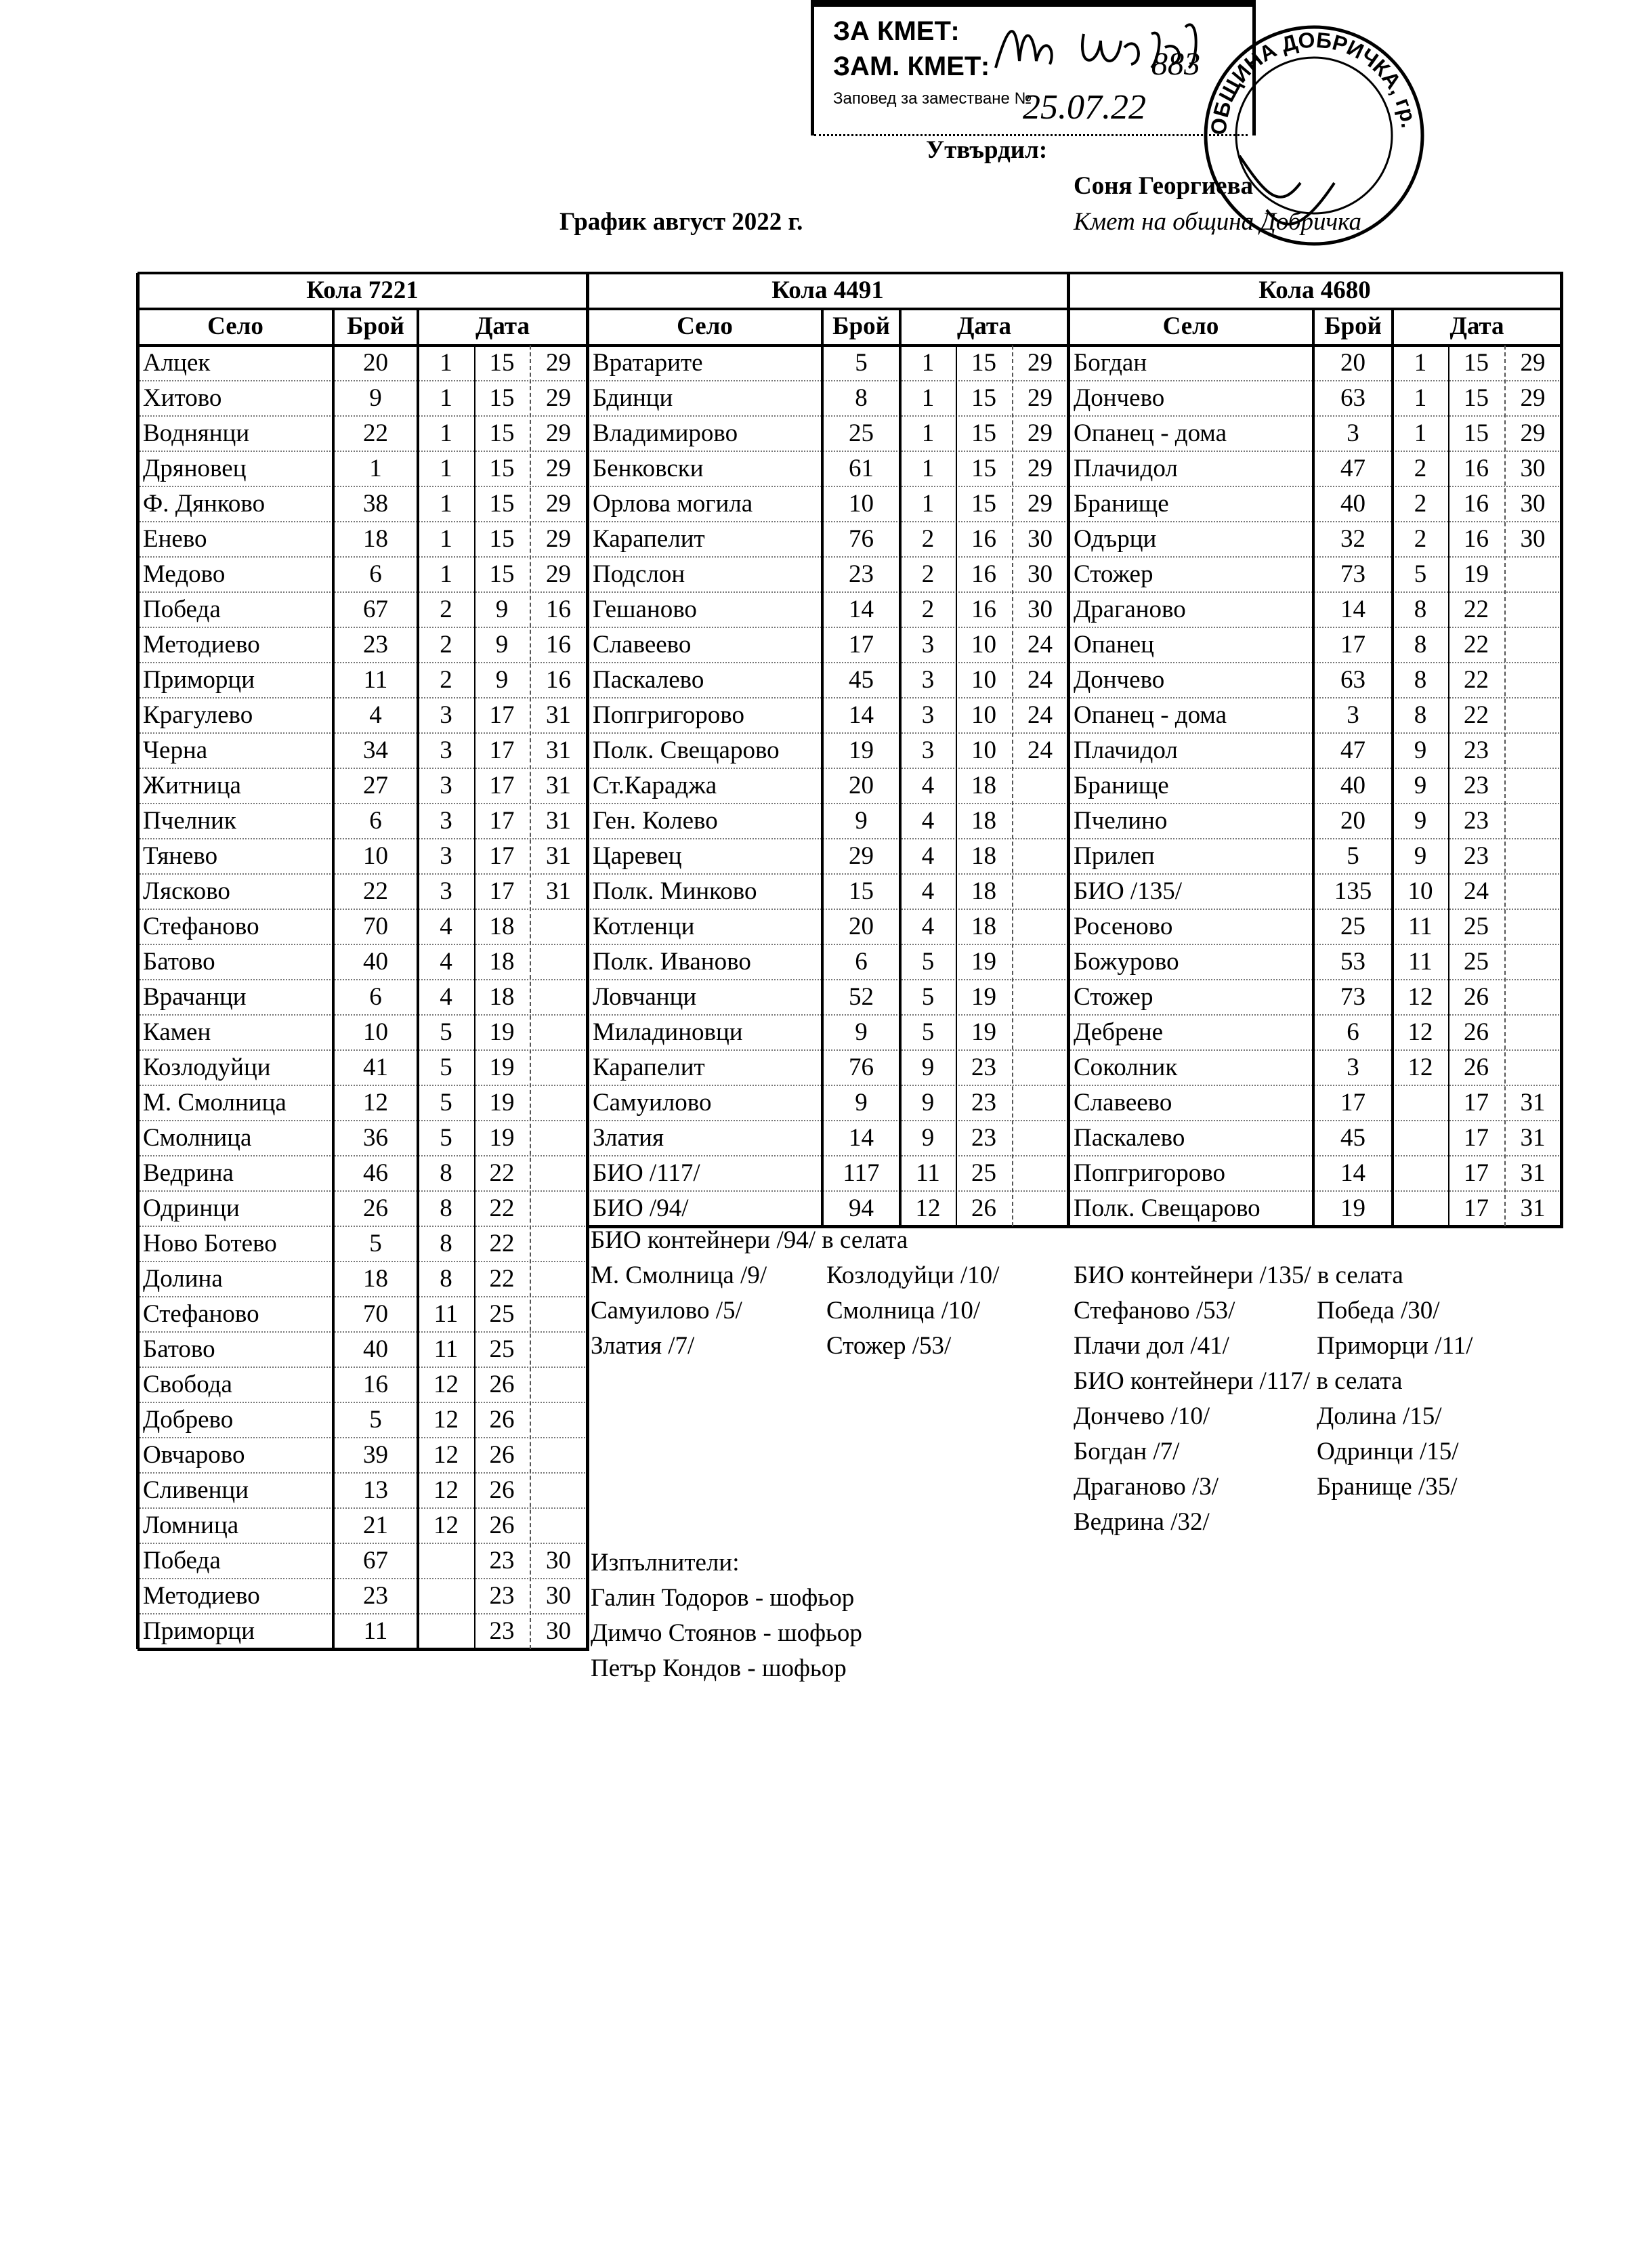 This screenshot has width=1652, height=2252. Describe the element at coordinates (679, 1275) in the screenshot. I see `bio-94-item: М. Смолница /9/` at that location.